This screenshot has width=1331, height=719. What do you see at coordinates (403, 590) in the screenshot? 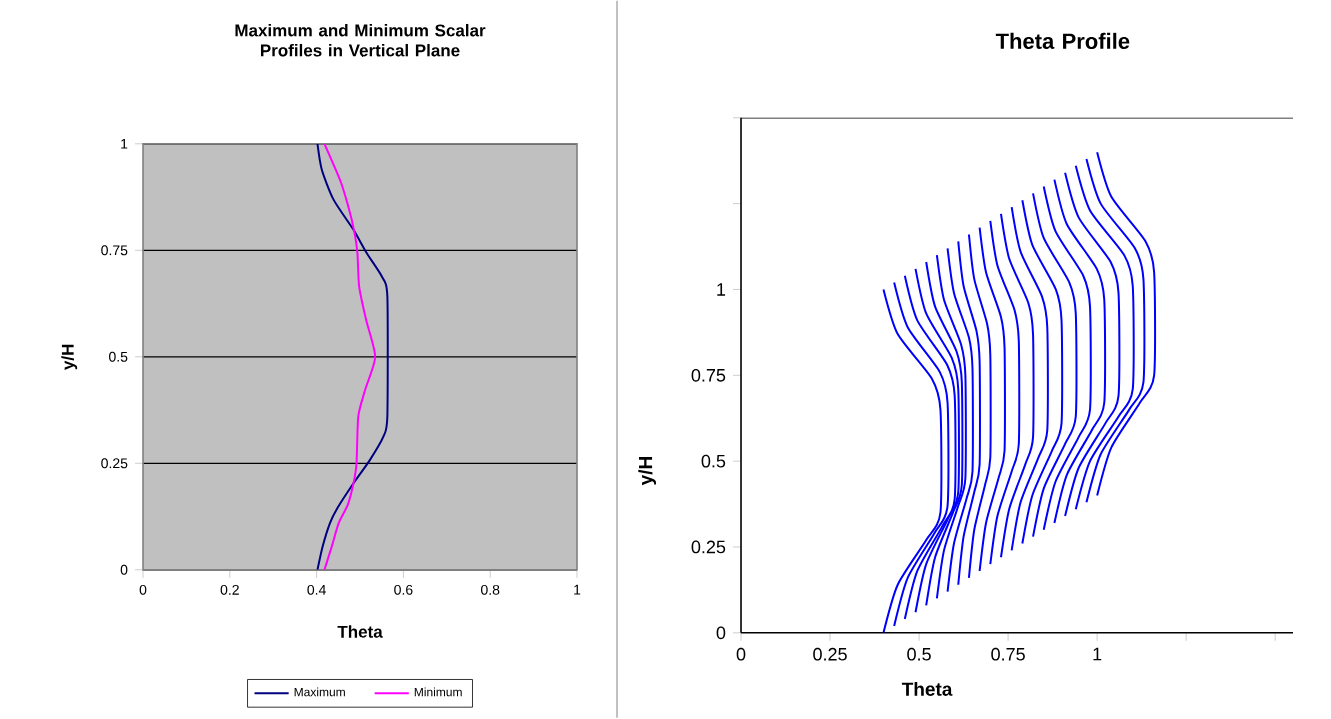
I see `x-tick-label: 0.6` at bounding box center [403, 590].